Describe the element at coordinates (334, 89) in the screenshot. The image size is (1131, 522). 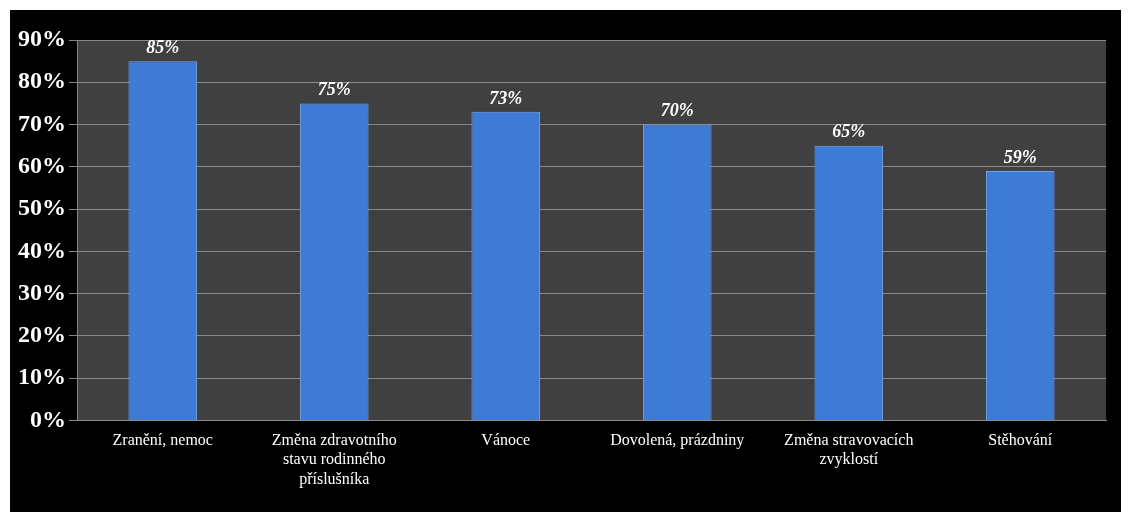
I see `data-label: 75%` at that location.